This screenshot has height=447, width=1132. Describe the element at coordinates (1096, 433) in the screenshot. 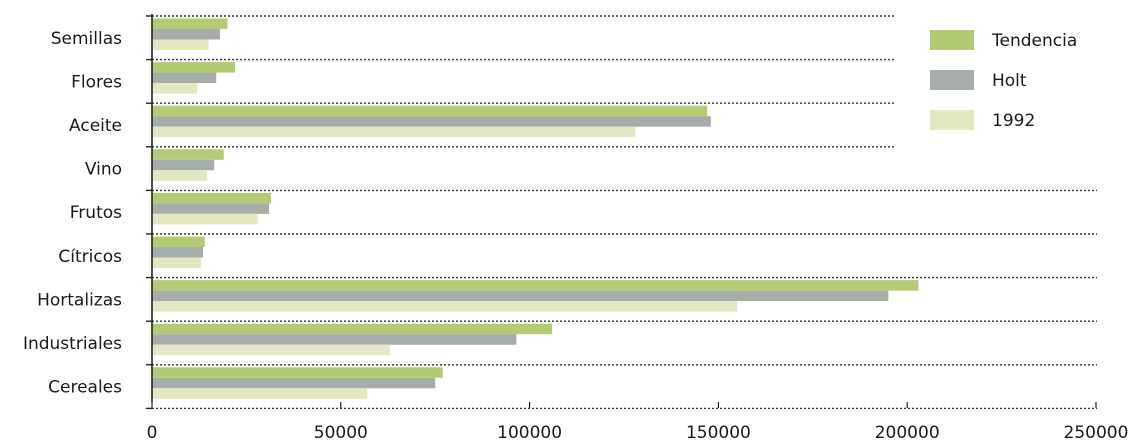

I see `x-tick-label: 250000` at that location.